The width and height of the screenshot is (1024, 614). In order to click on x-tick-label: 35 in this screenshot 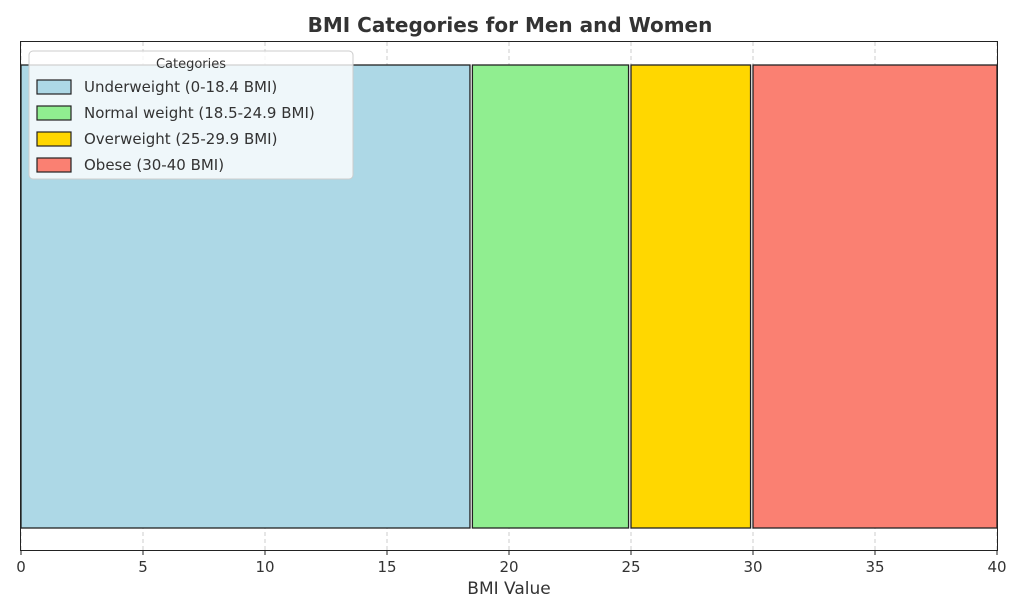, I will do `click(874, 567)`.